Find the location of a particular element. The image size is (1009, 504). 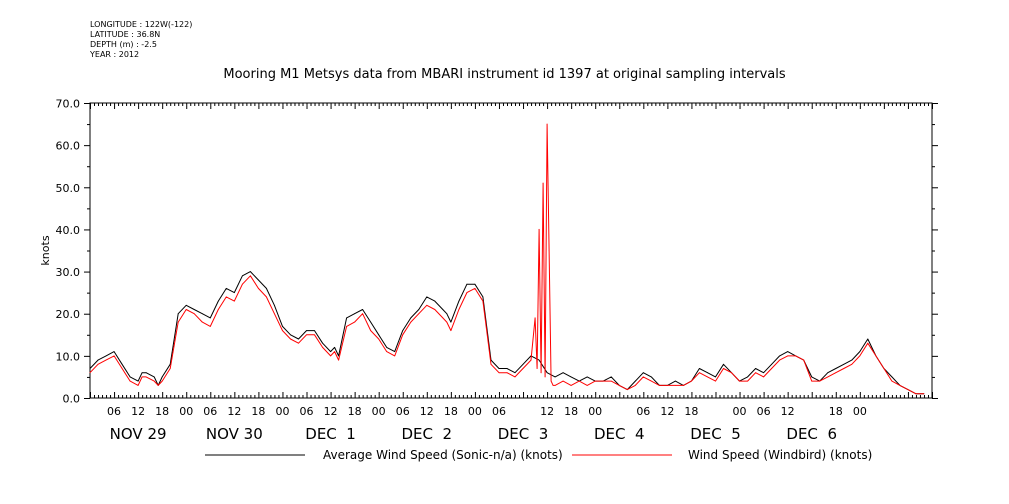

latitude-text: LATITUDE : 36.8N is located at coordinates (125, 34).